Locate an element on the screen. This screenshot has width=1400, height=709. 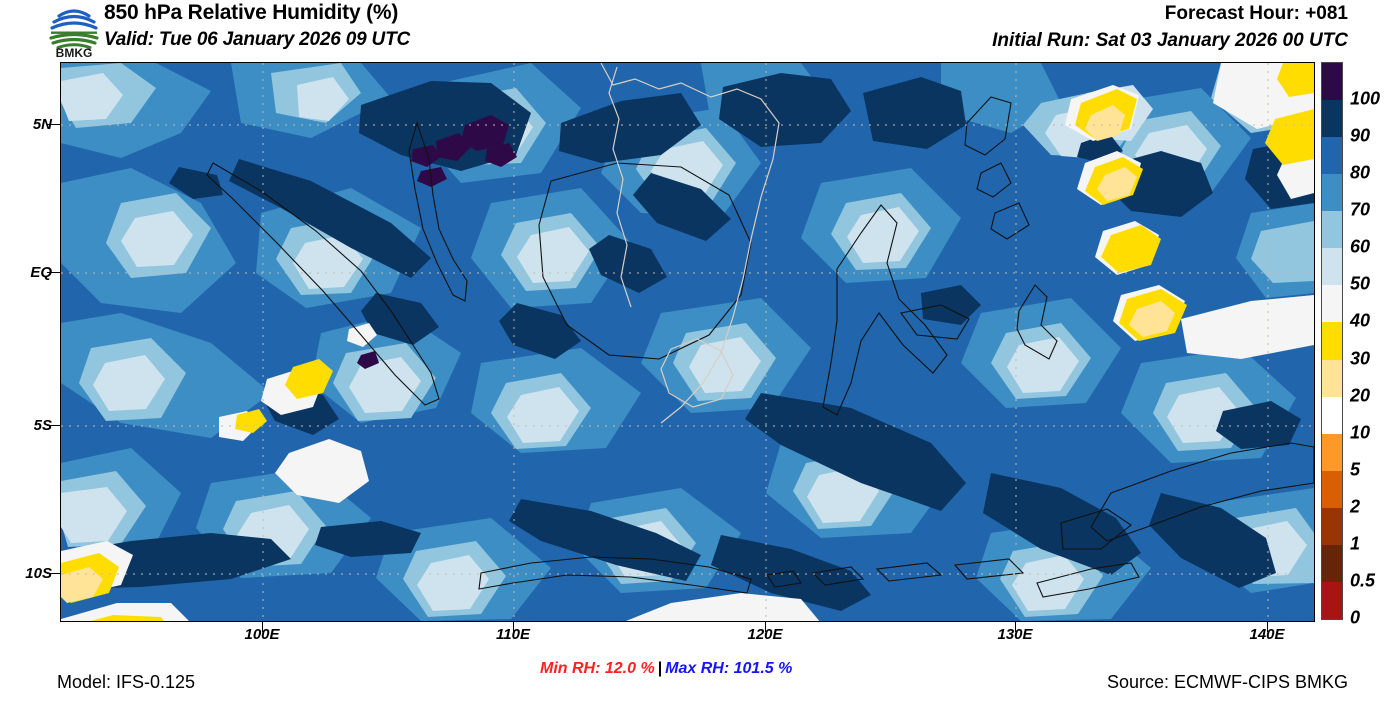
forecast-hour-label: Forecast Hour: +081 is located at coordinates (1256, 13).